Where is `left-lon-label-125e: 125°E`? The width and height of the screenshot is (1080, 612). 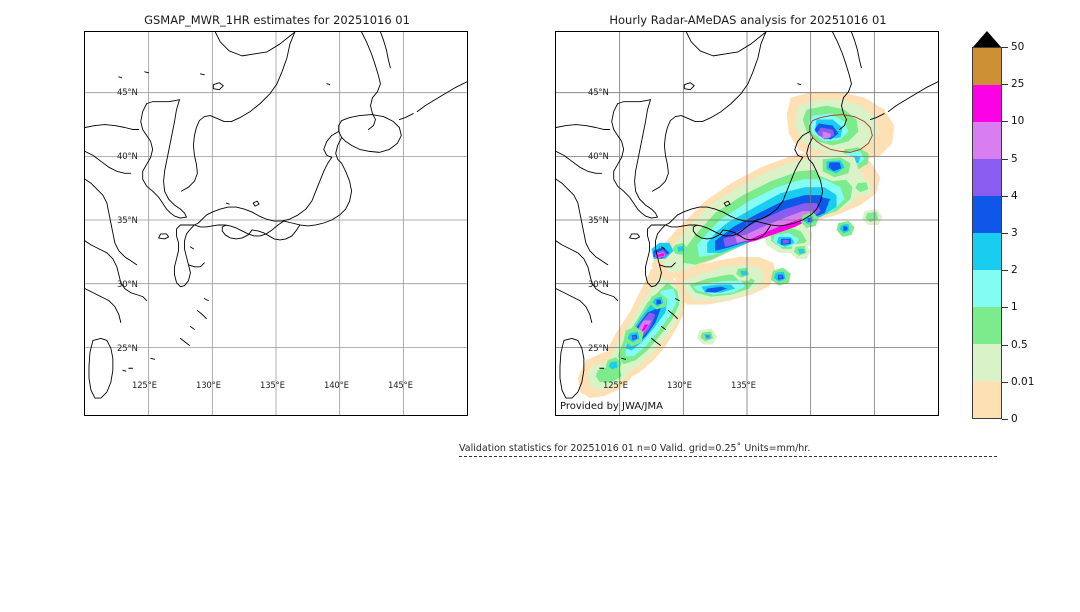
left-lon-label-125e: 125°E is located at coordinates (144, 386).